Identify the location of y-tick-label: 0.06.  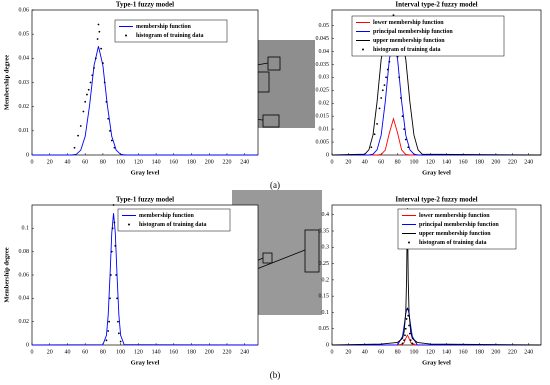
(24, 10).